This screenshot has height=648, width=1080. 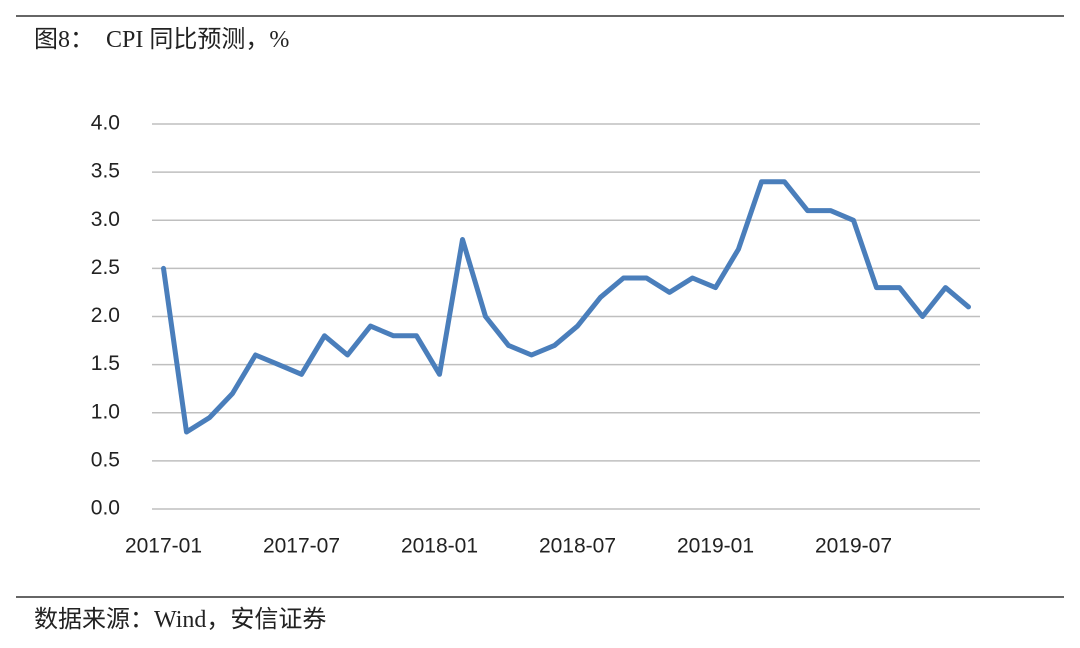 I want to click on y-tick-label: 0.5, so click(x=105, y=459).